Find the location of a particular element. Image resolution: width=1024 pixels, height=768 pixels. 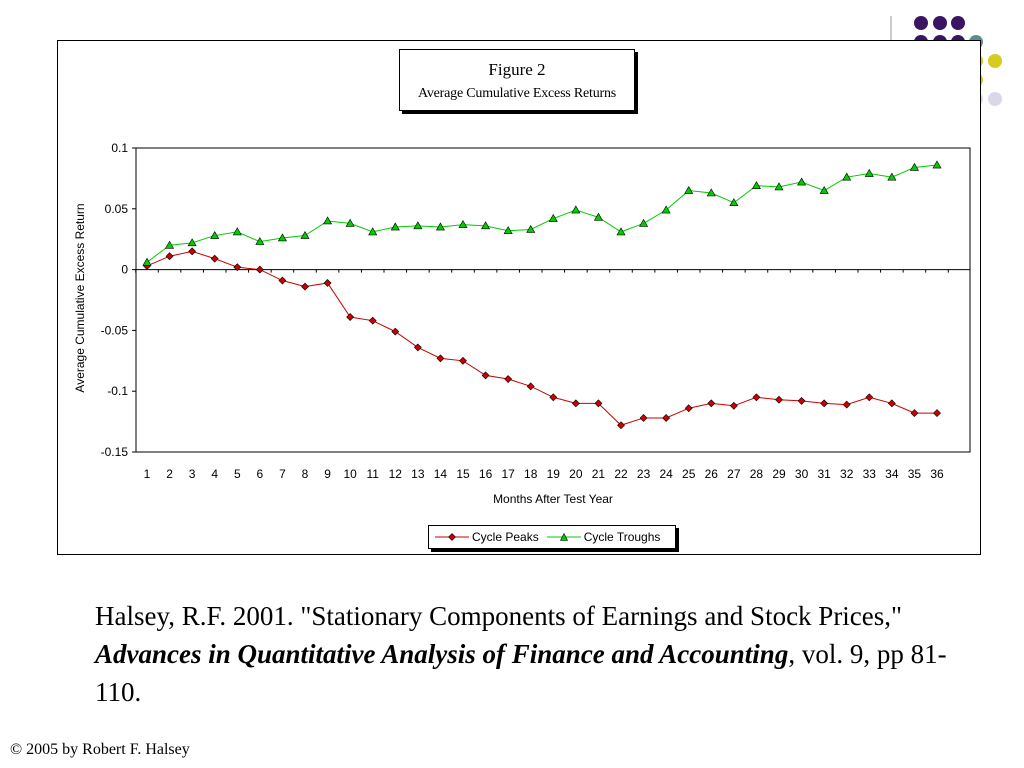

x-tick-label: 32 is located at coordinates (847, 474).